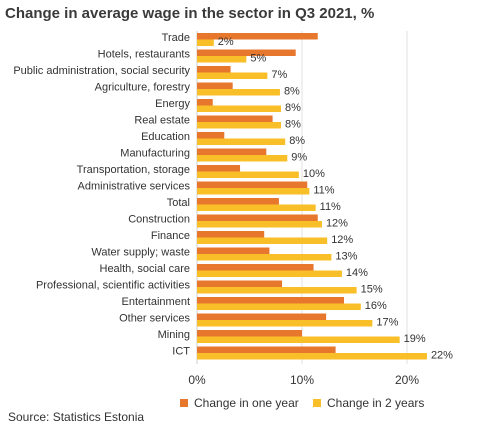 Image resolution: width=481 pixels, height=428 pixels. What do you see at coordinates (176, 38) in the screenshot?
I see `category-label: Trade` at bounding box center [176, 38].